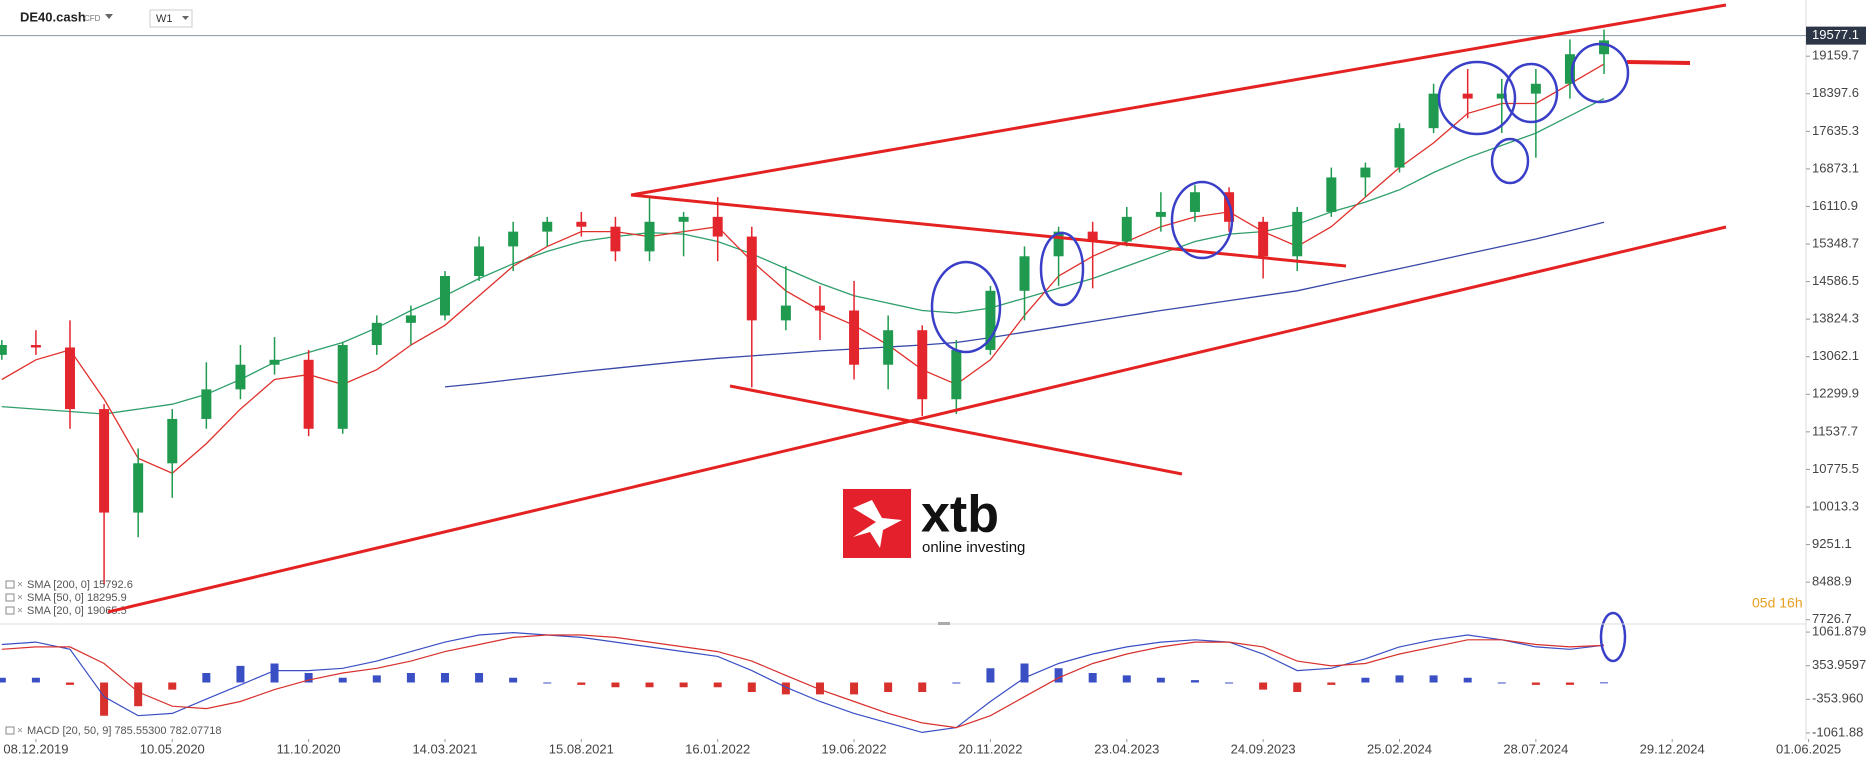  What do you see at coordinates (1024, 304) in the screenshot?
I see `sma-line` at bounding box center [1024, 304].